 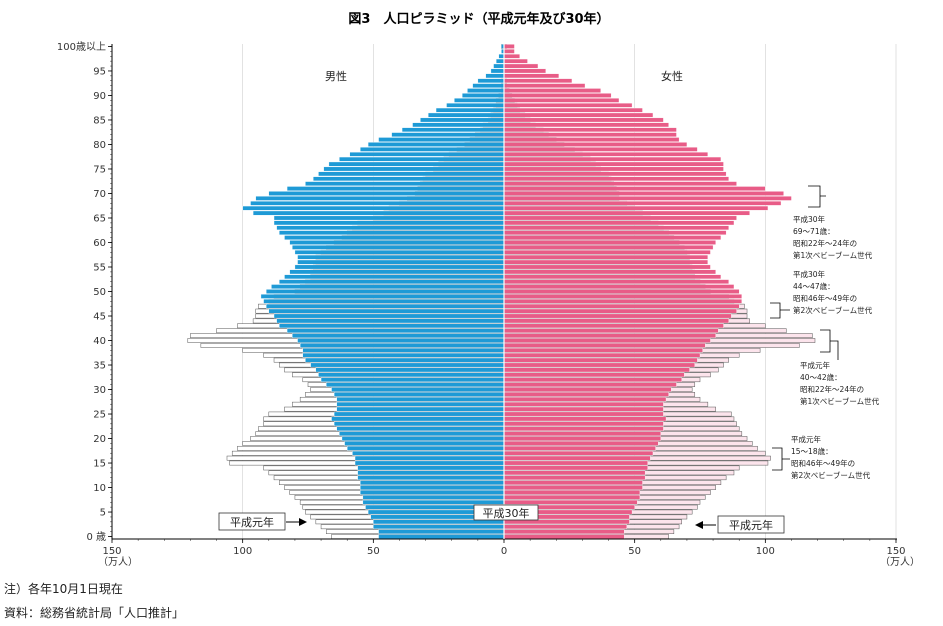 I want to click on annotation-2018-second-boom: 平成30年 44～47歳： 昭和46年～49年の 第2次ベビーブーム世代, so click(x=821, y=294).